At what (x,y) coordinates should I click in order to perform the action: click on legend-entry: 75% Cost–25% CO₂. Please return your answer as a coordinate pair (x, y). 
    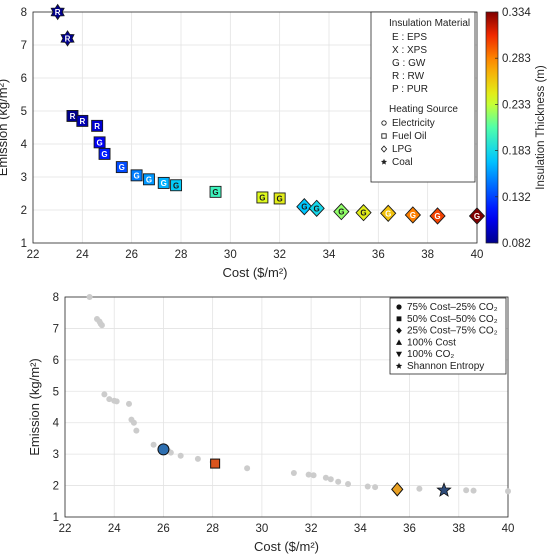
    Looking at the image, I should click on (452, 307).